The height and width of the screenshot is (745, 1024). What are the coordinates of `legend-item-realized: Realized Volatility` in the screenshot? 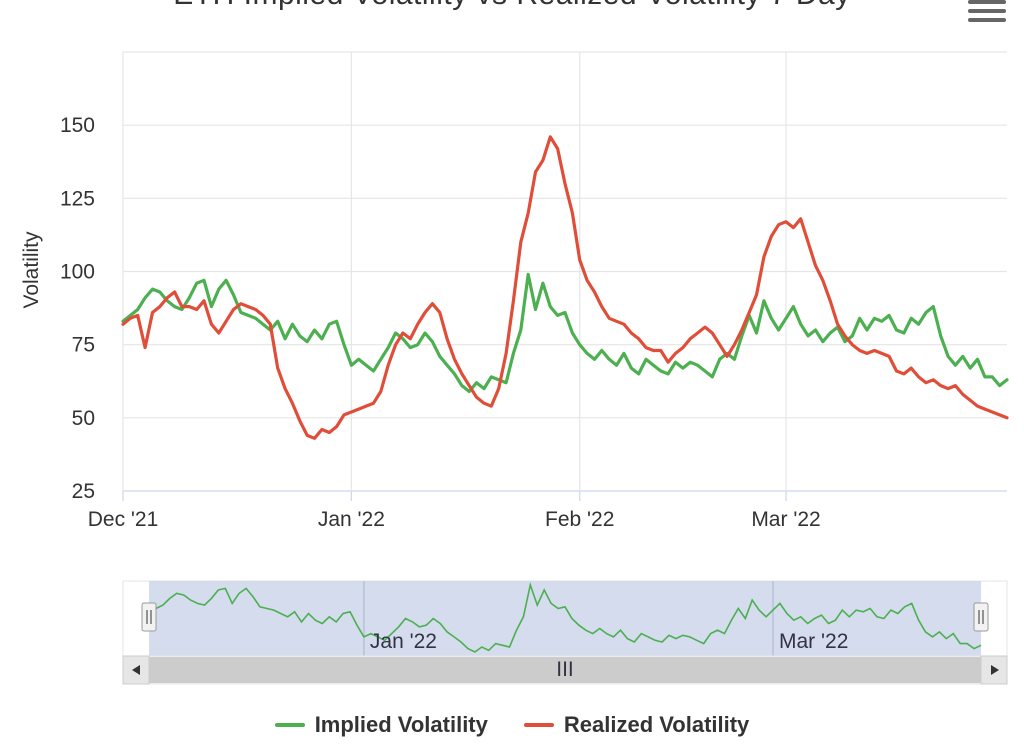 It's located at (636, 725).